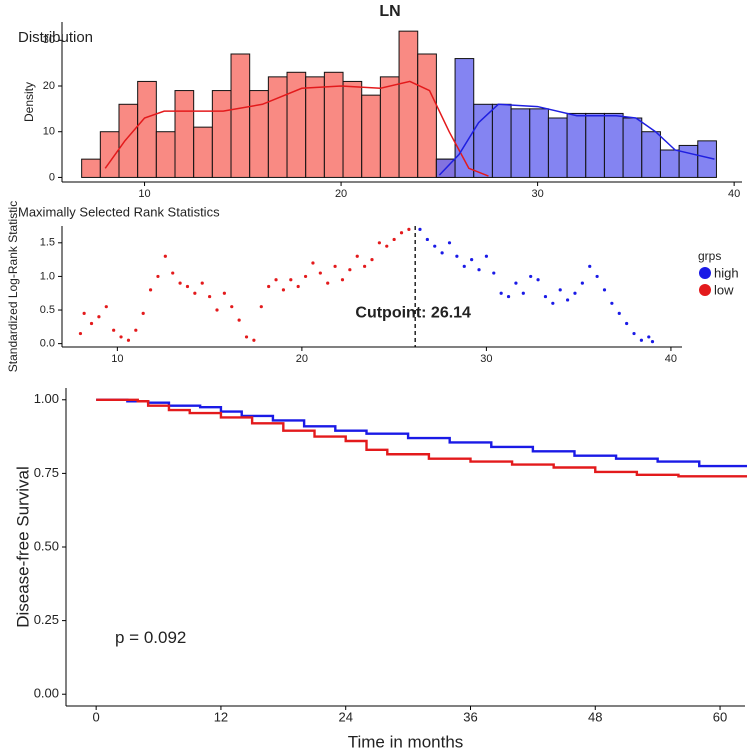 Image resolution: width=747 pixels, height=753 pixels. What do you see at coordinates (49, 132) in the screenshot?
I see `y-tick-label: 10` at bounding box center [49, 132].